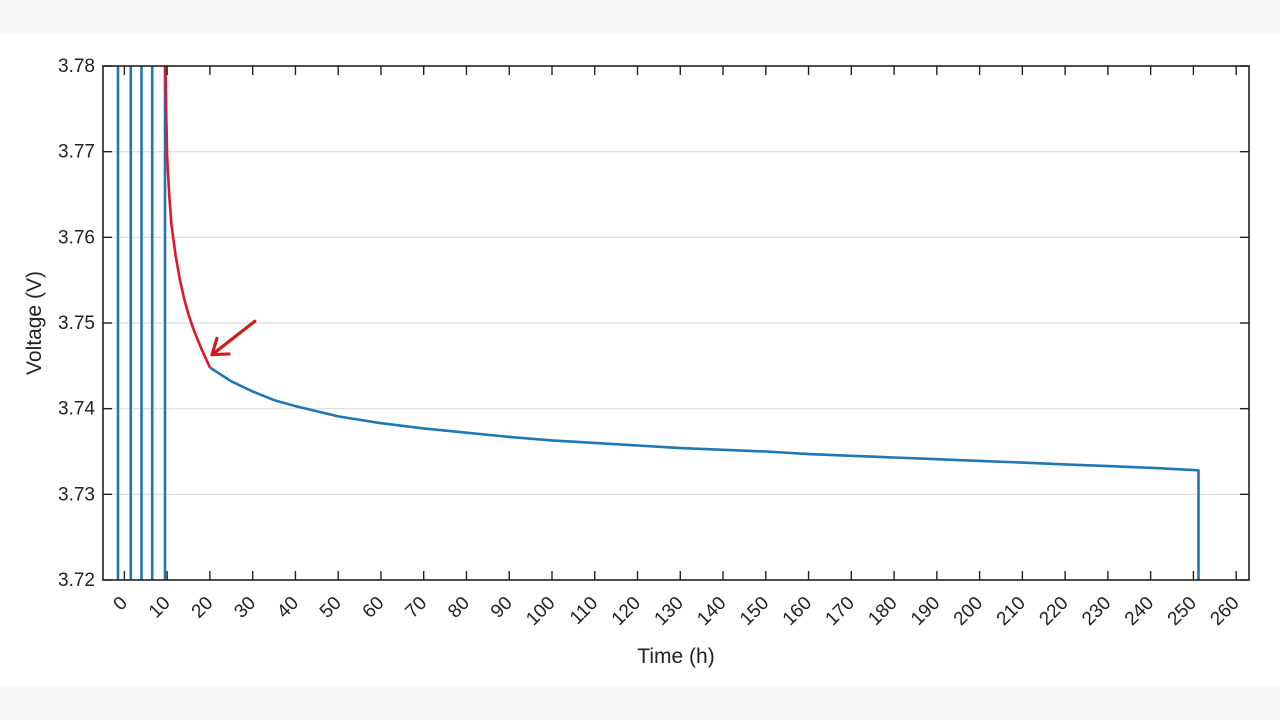 This screenshot has height=720, width=1280. What do you see at coordinates (711, 611) in the screenshot?
I see `x-tick-label: 140` at bounding box center [711, 611].